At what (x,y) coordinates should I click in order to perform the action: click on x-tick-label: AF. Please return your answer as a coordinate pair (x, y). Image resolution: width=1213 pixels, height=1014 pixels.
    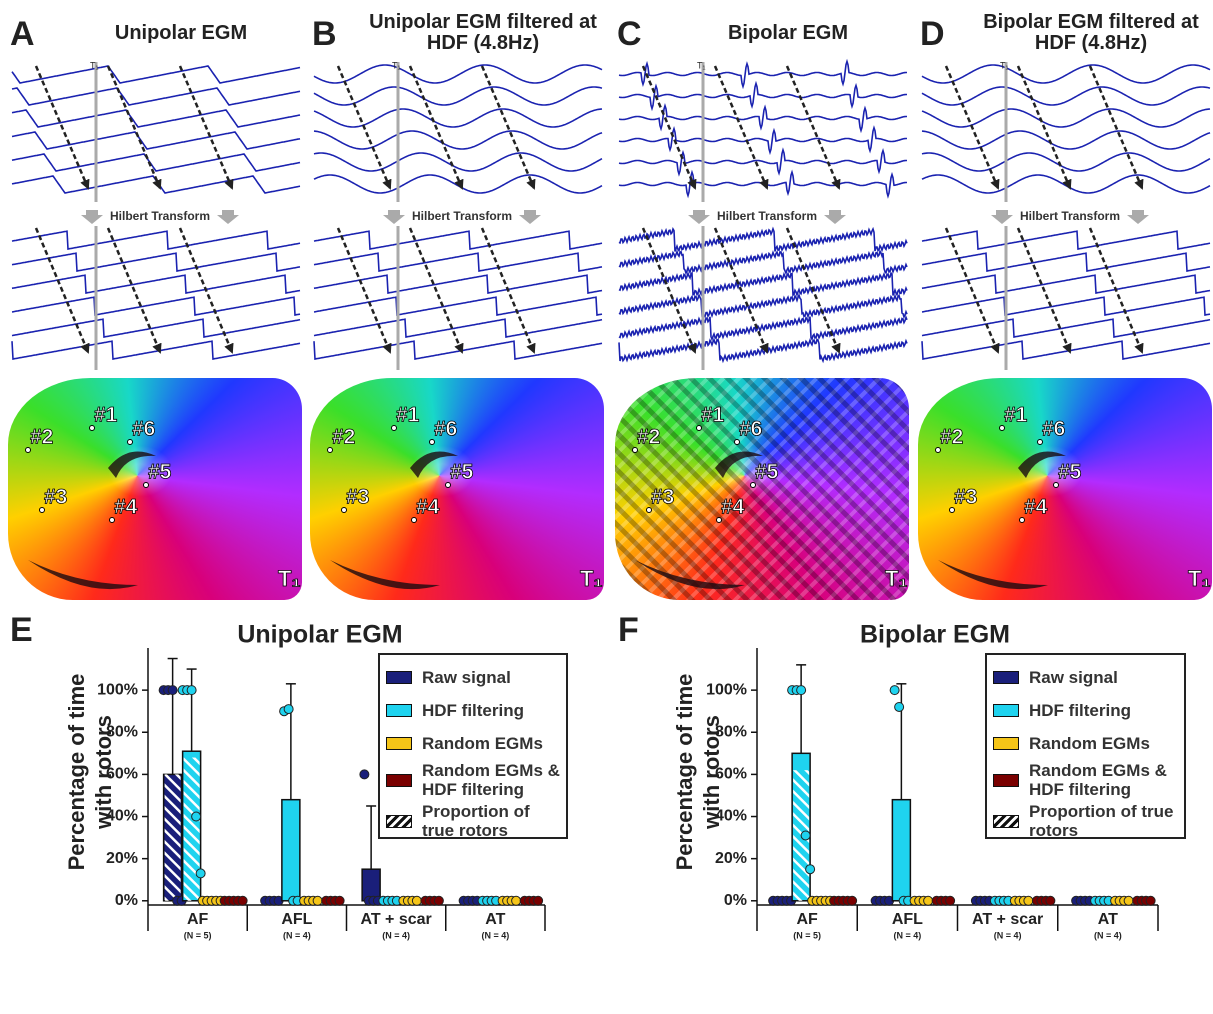
    Looking at the image, I should click on (807, 919).